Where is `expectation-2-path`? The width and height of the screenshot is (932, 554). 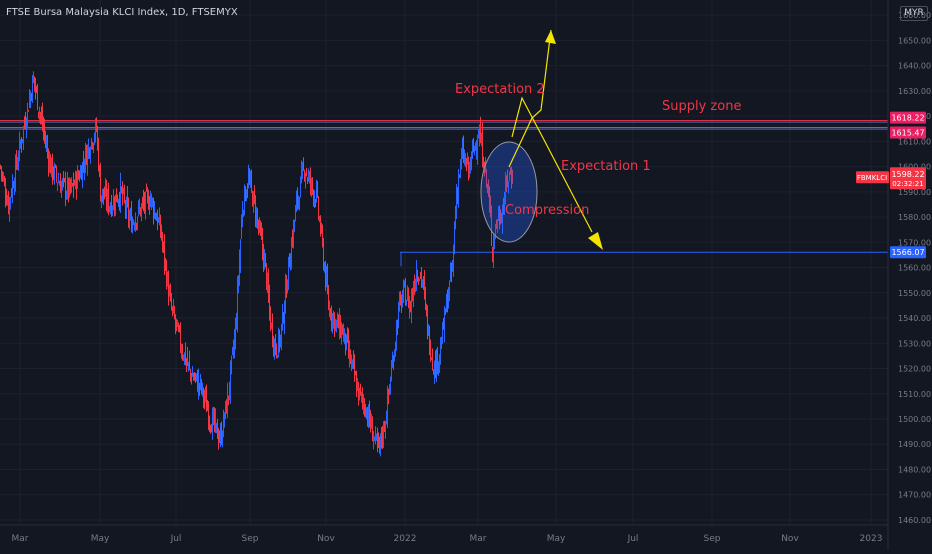
expectation-2-path is located at coordinates (530, 98).